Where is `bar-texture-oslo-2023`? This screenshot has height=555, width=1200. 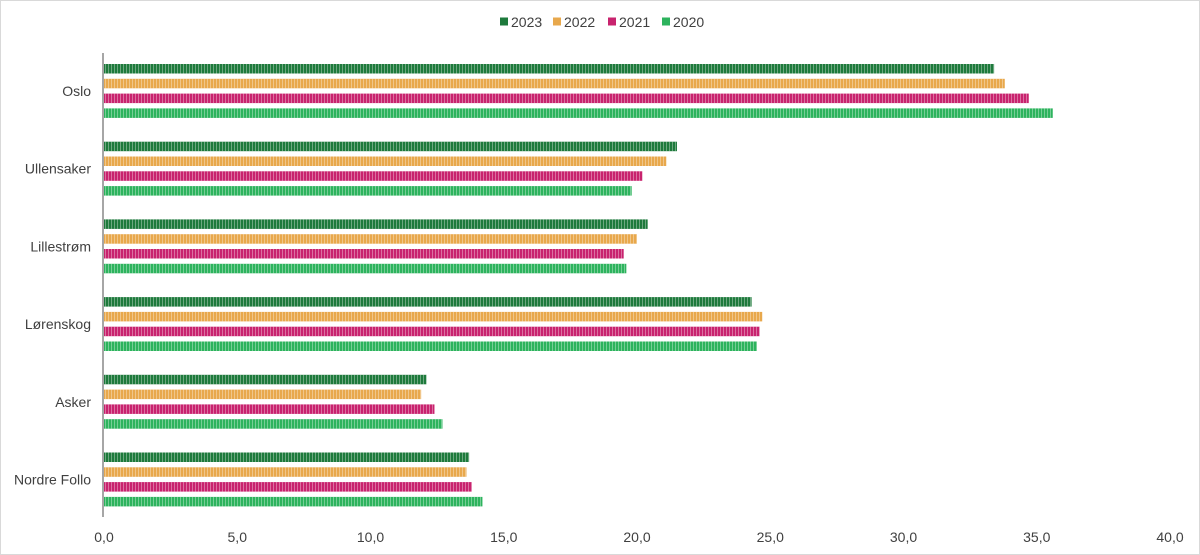 bar-texture-oslo-2023 is located at coordinates (549, 69).